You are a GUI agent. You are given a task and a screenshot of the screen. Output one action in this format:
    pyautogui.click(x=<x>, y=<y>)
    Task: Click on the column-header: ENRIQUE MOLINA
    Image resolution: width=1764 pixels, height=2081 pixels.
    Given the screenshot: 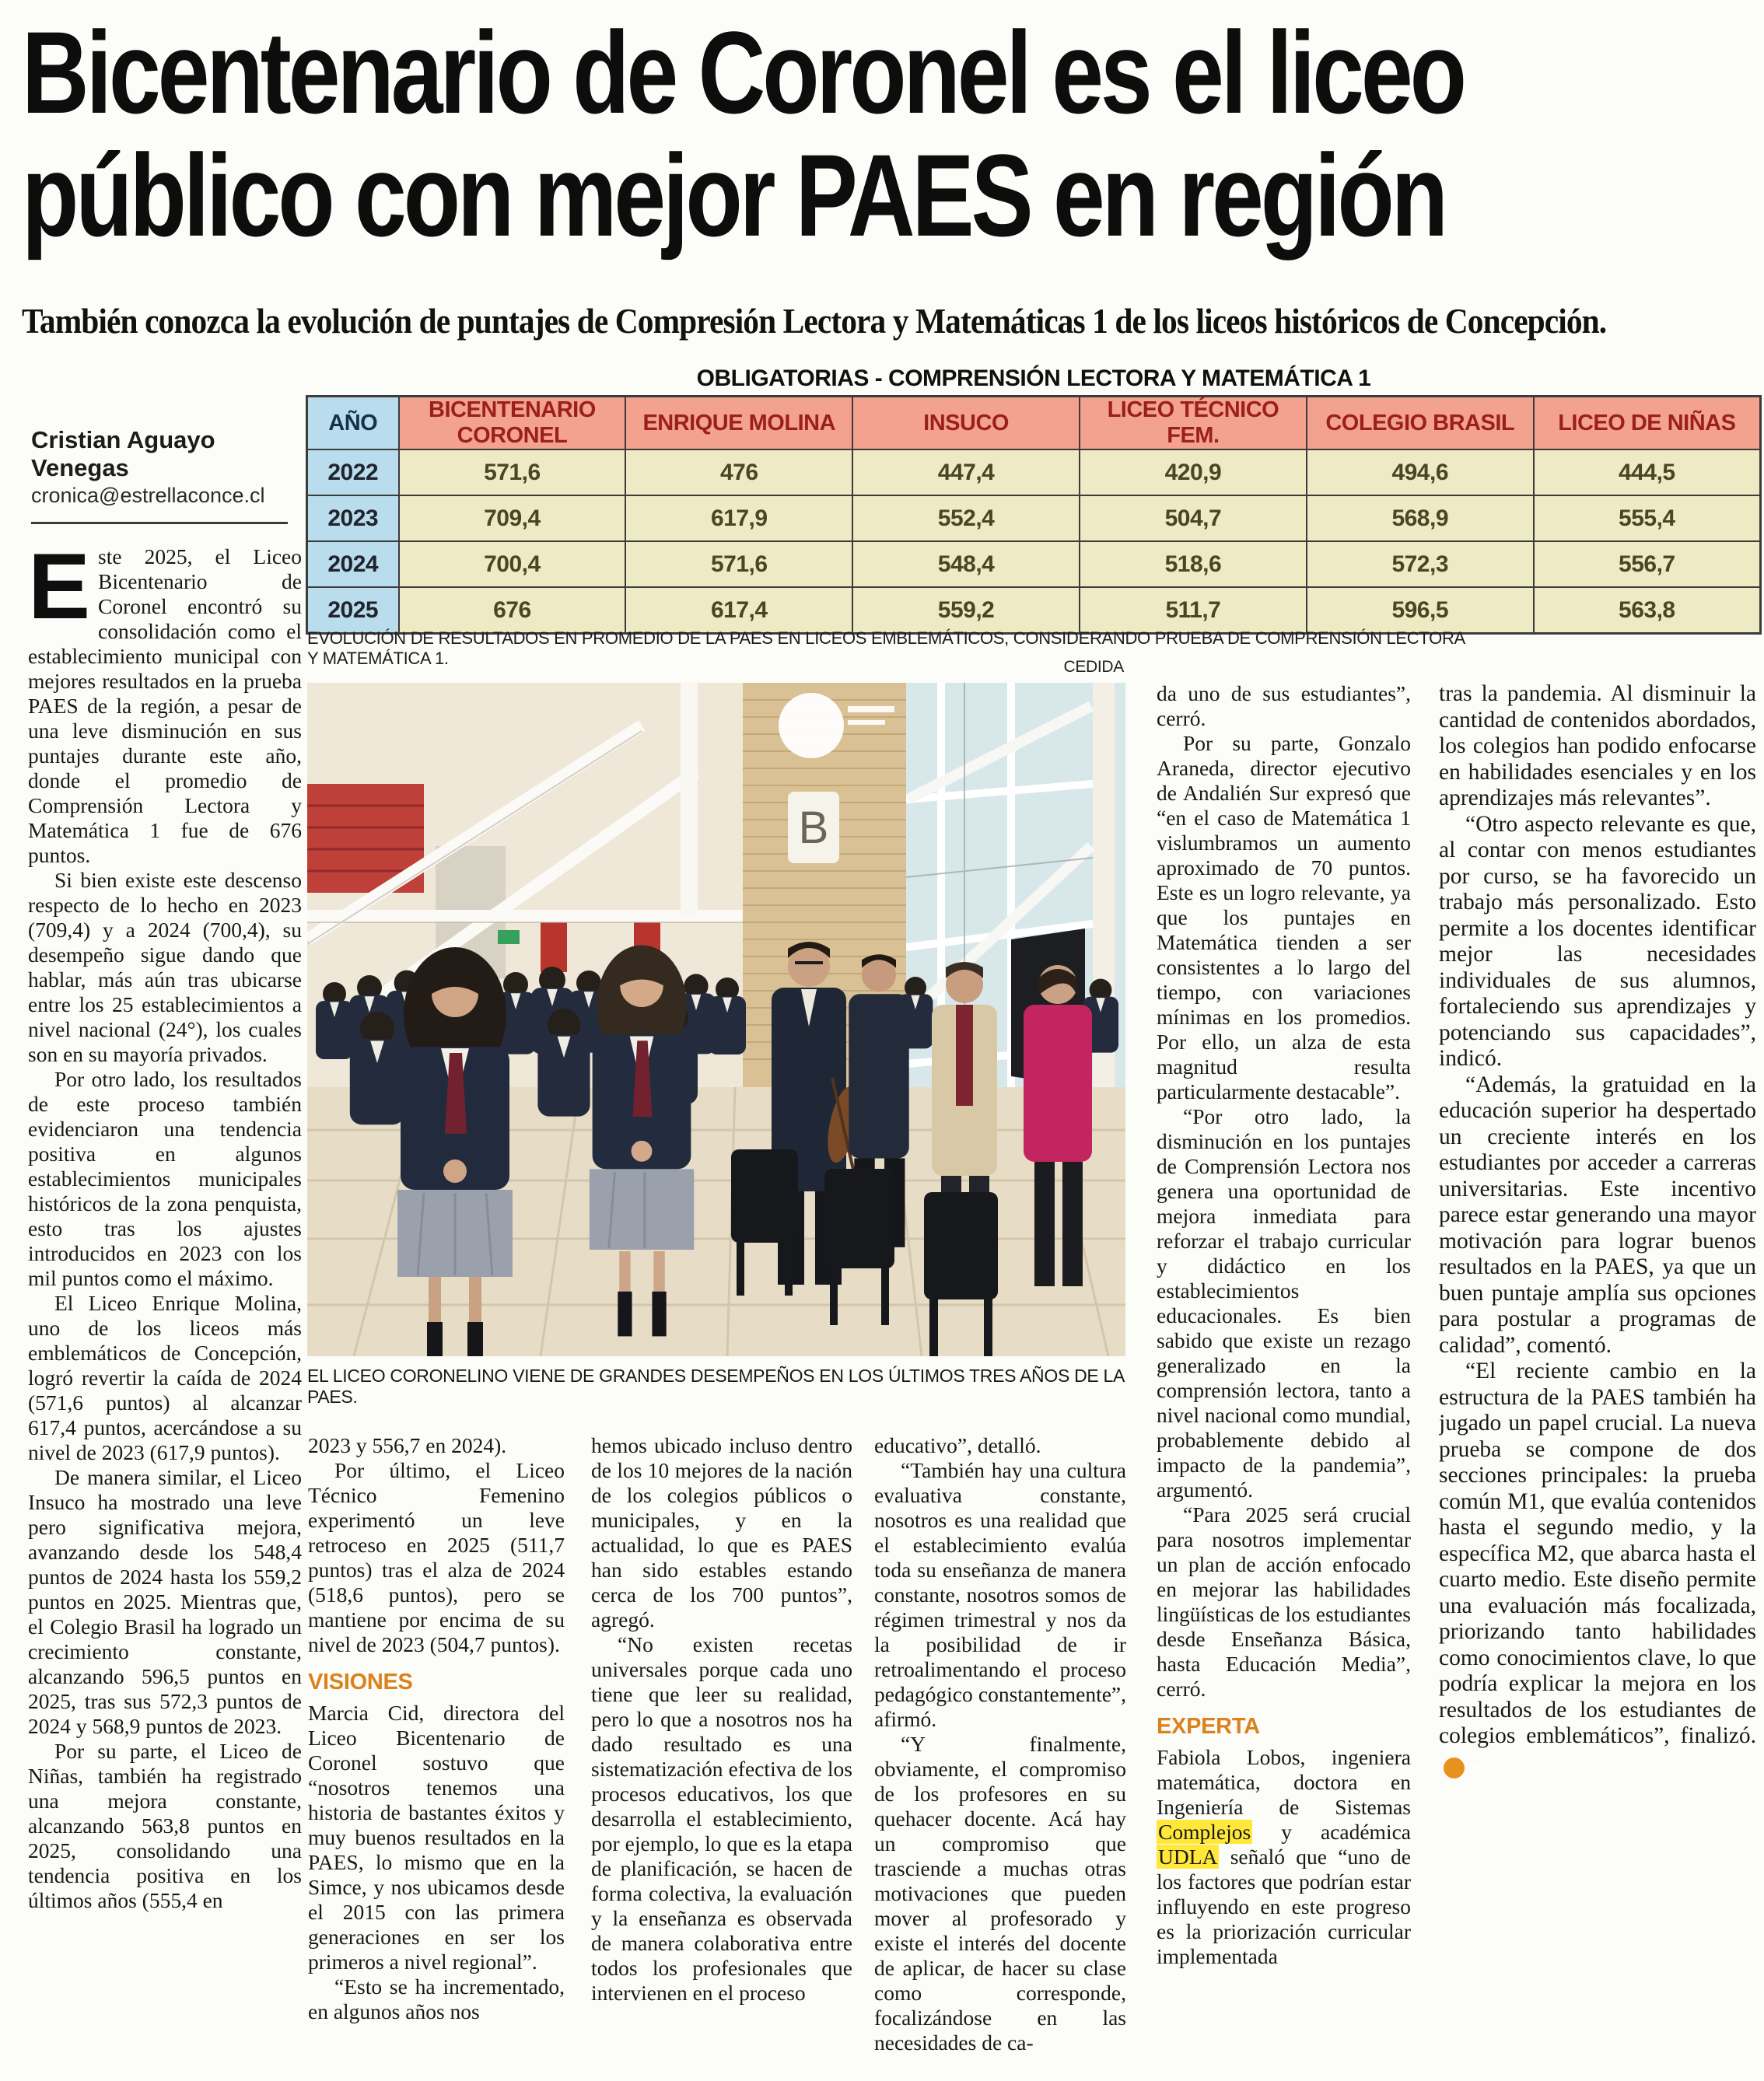 What is the action you would take?
    pyautogui.click(x=739, y=422)
    